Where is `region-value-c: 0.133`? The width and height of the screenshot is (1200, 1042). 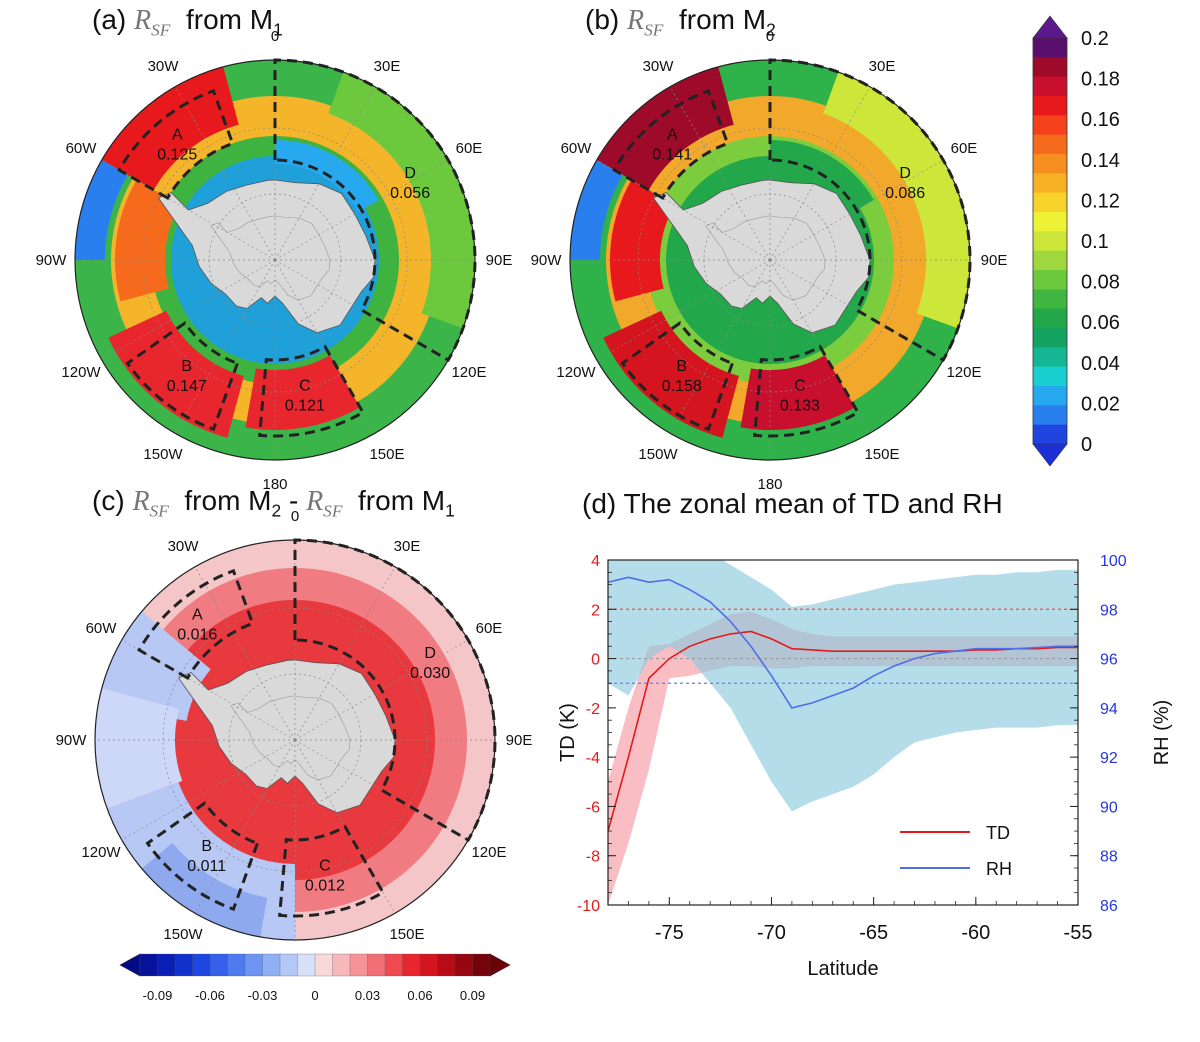
region-value-c: 0.133 is located at coordinates (800, 406).